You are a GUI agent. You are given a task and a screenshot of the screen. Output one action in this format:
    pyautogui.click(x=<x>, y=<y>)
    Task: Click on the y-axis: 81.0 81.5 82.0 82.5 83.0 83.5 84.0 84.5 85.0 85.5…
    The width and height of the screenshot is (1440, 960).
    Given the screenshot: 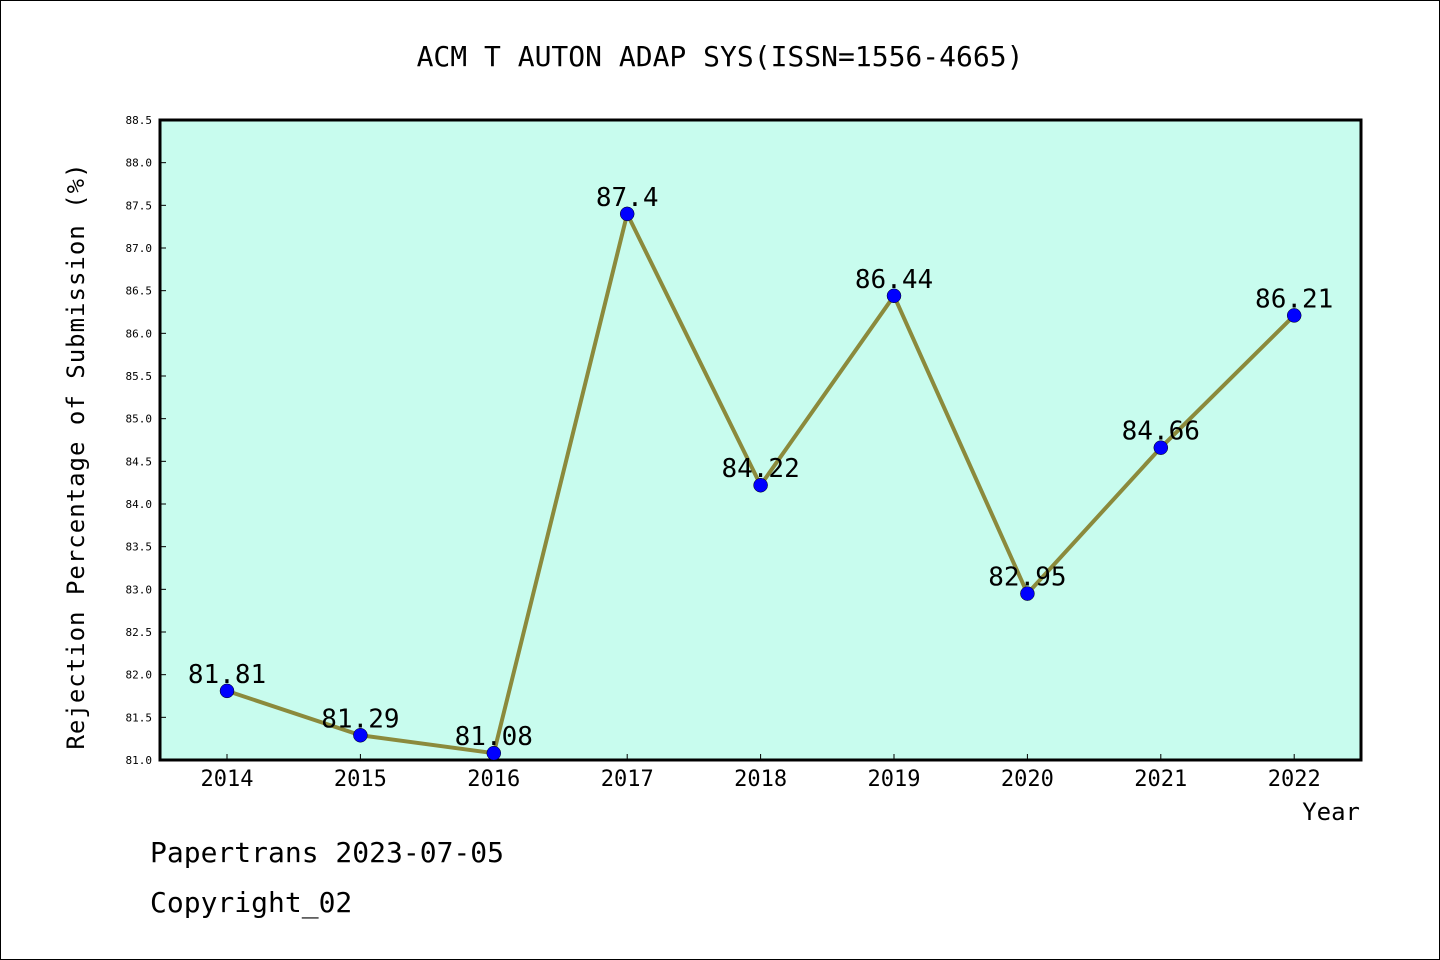 What is the action you would take?
    pyautogui.click(x=146, y=440)
    